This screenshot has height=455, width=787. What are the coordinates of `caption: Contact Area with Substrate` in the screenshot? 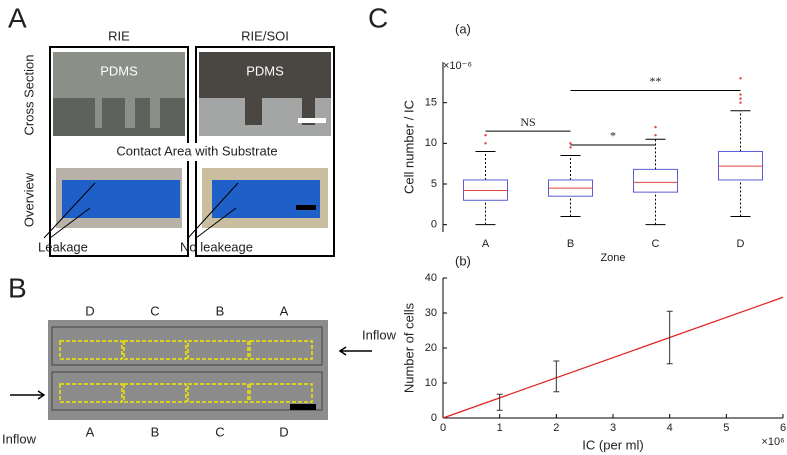 It's located at (196, 150).